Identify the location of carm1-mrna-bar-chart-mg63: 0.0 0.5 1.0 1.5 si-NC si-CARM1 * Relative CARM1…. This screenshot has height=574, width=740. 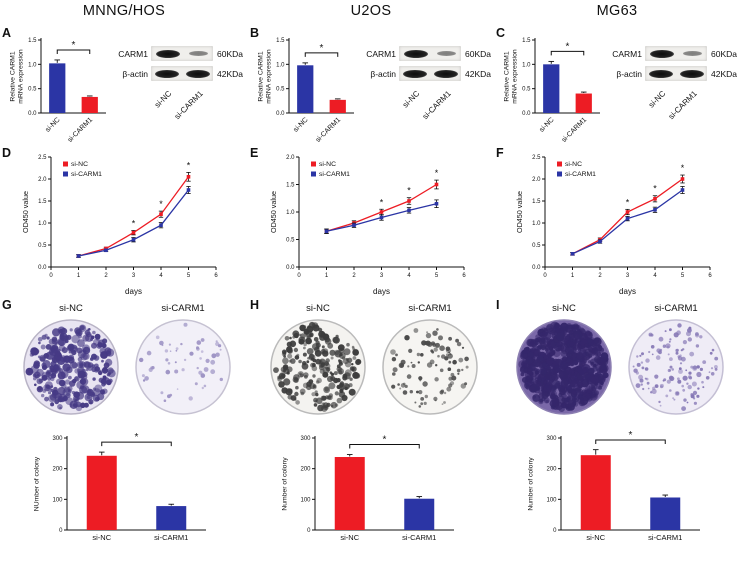
(552, 91).